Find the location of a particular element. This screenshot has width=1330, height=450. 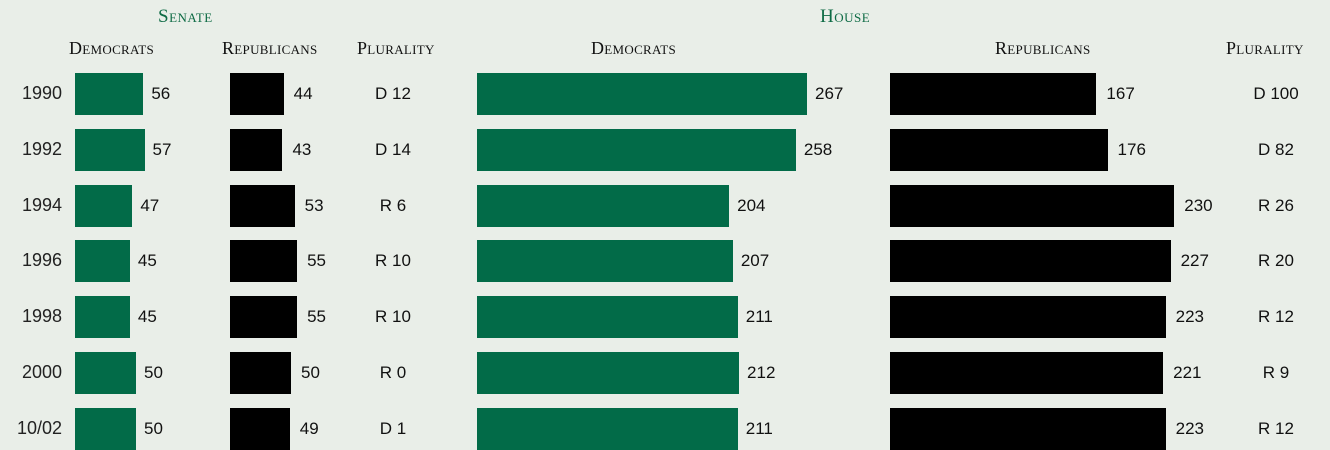

senate-republican-value: 43 is located at coordinates (302, 149).